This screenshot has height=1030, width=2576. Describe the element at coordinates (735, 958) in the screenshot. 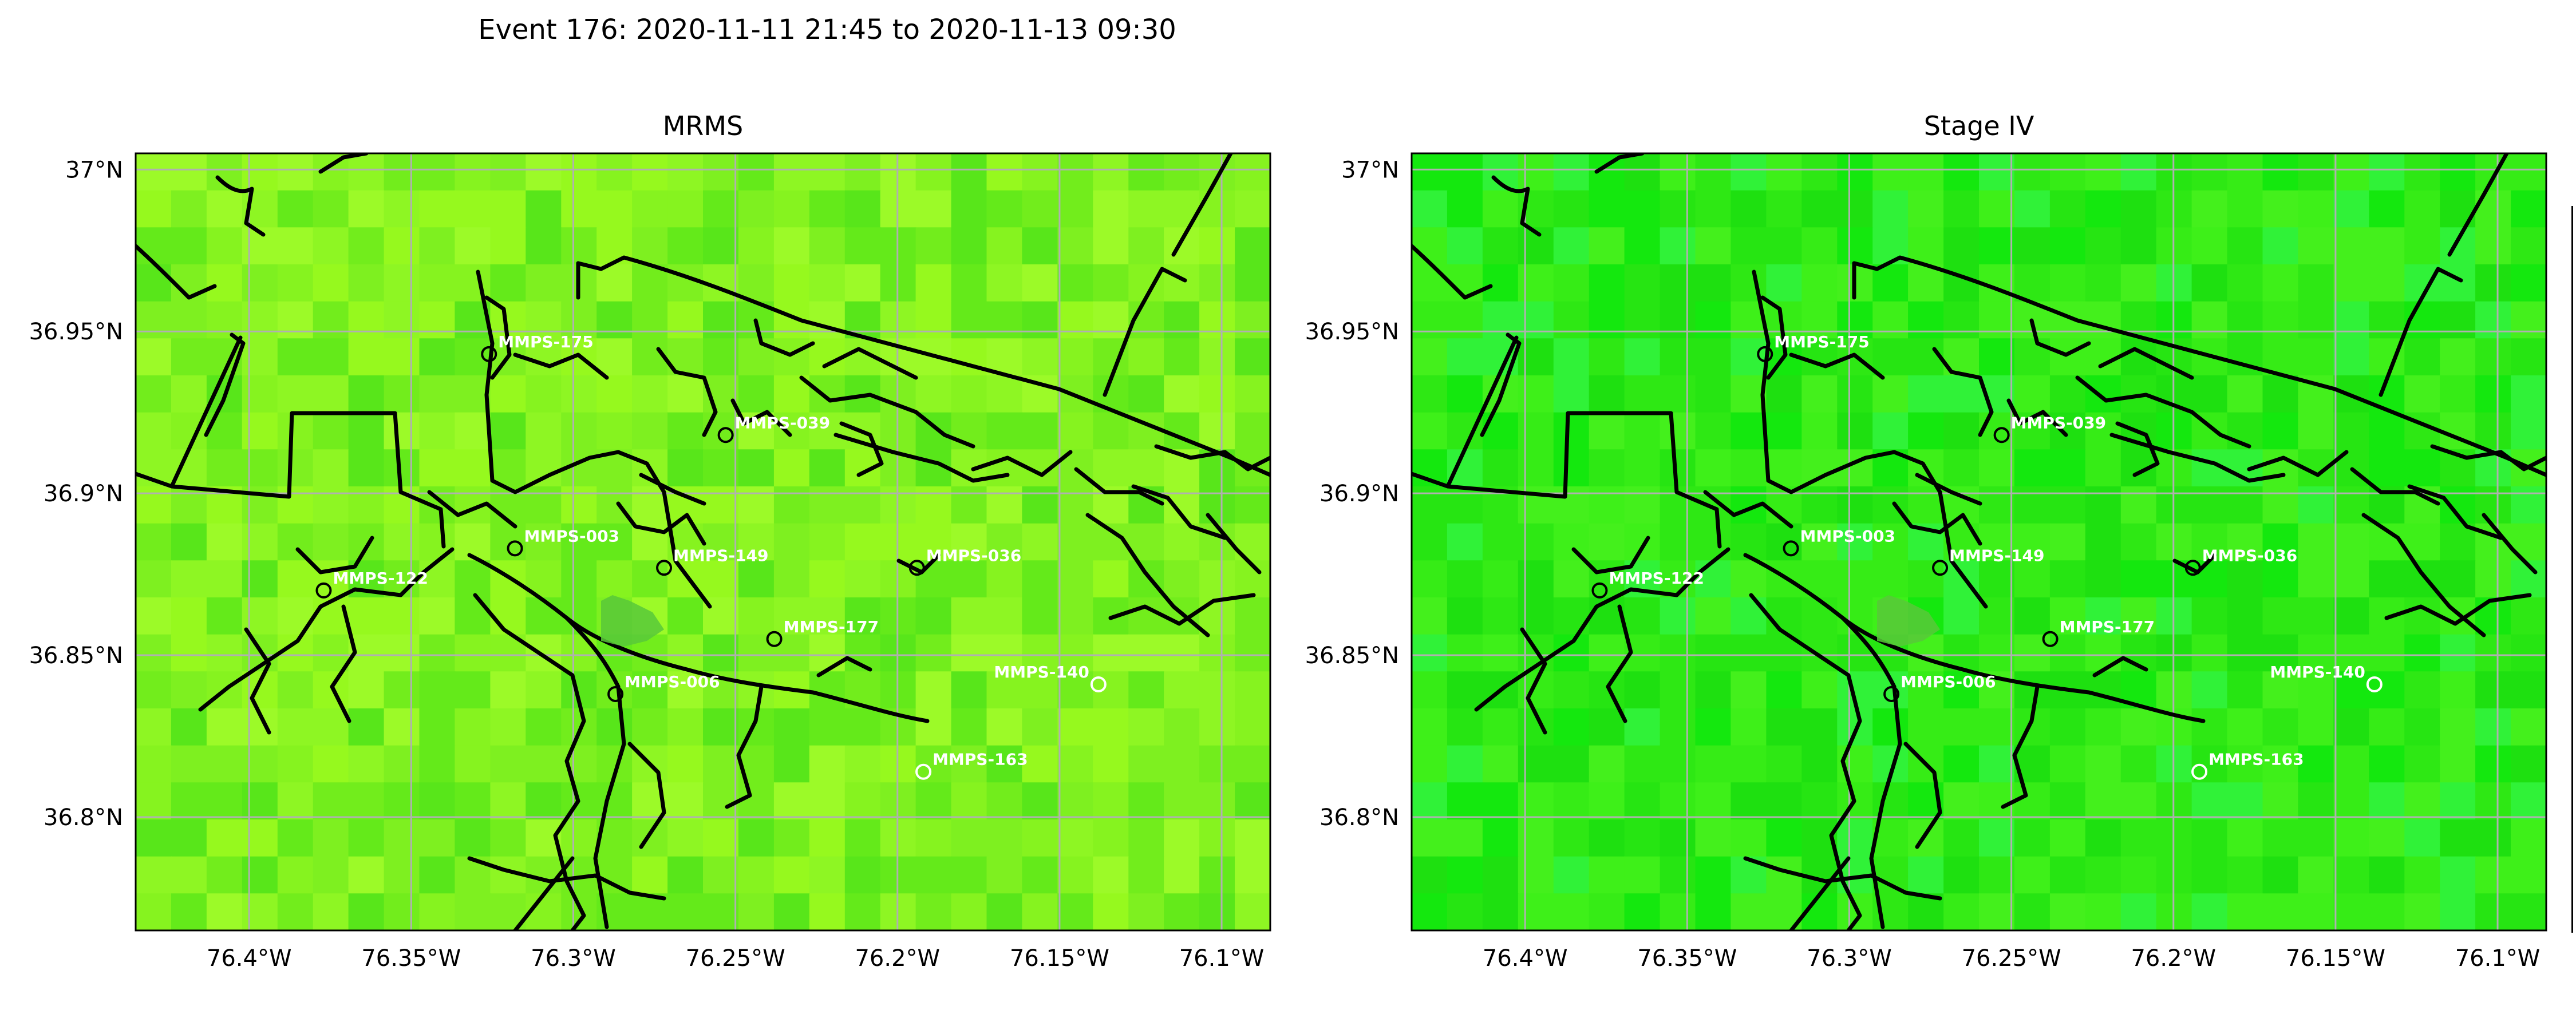

I see `x-tick-label: 76.25°W` at that location.